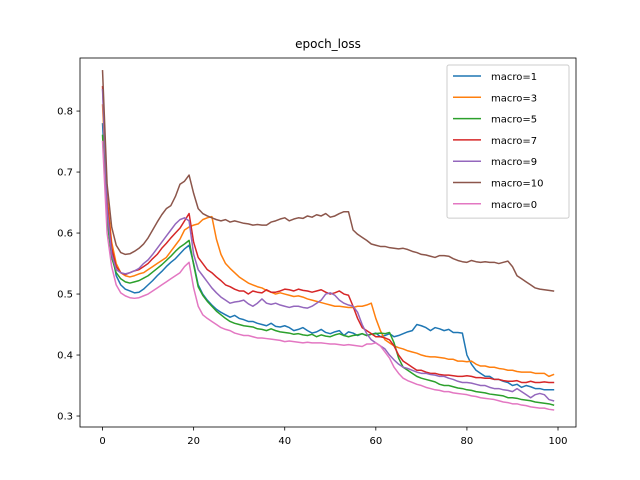  I want to click on x-tick-label: 80, so click(467, 441).